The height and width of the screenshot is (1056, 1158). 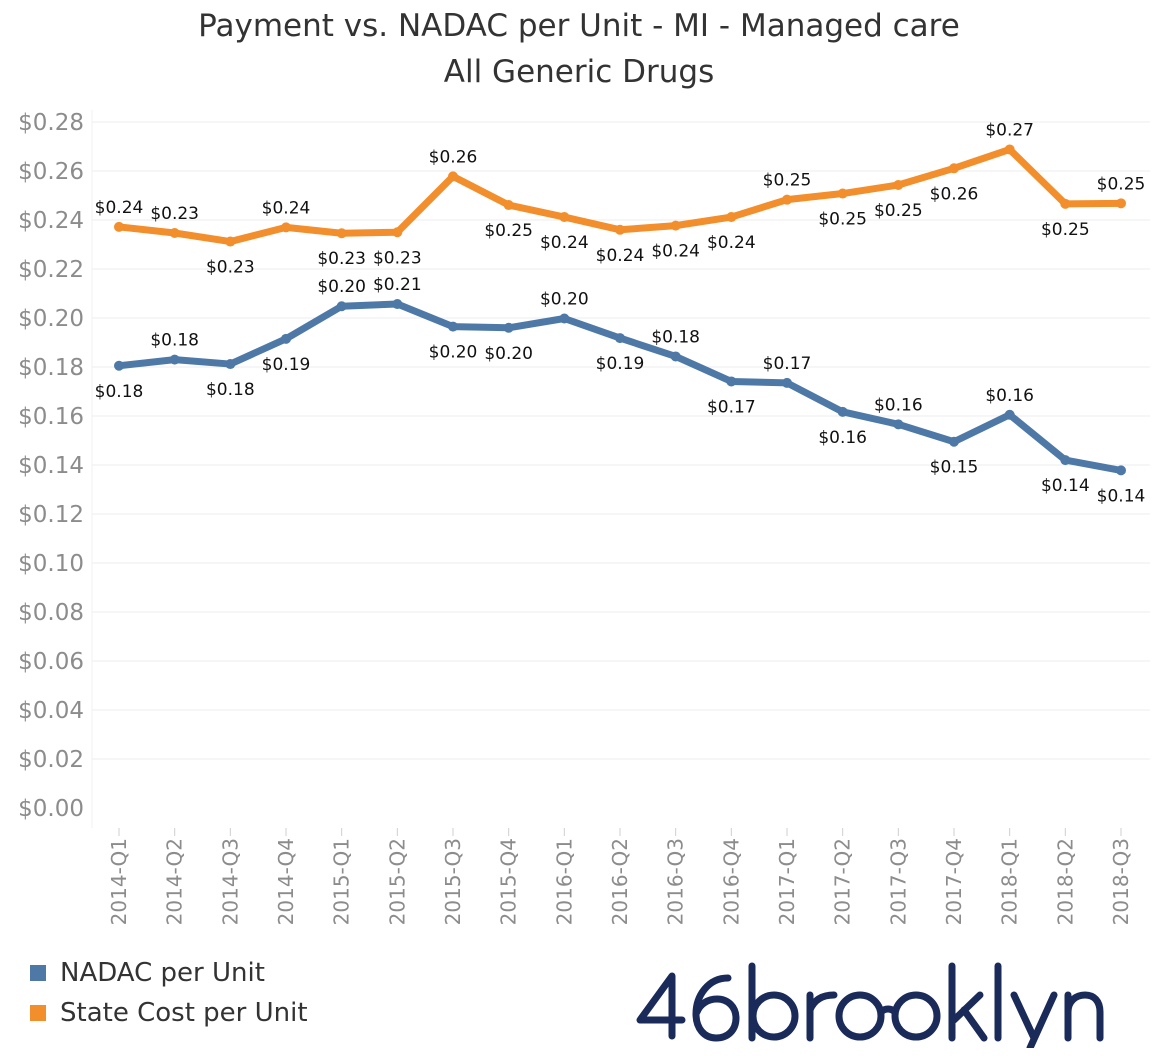 What do you see at coordinates (51, 221) in the screenshot?
I see `y-tick-label: $0.24` at bounding box center [51, 221].